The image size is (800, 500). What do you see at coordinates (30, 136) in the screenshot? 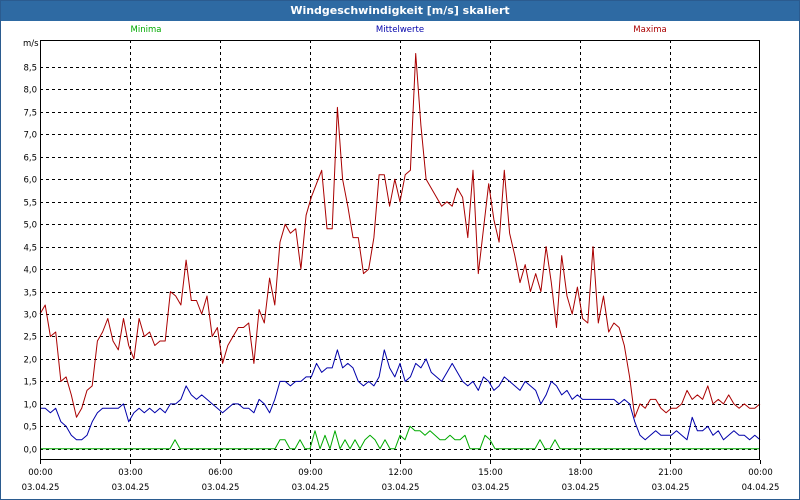
I see `y-tick-label: 7,0` at bounding box center [30, 136].